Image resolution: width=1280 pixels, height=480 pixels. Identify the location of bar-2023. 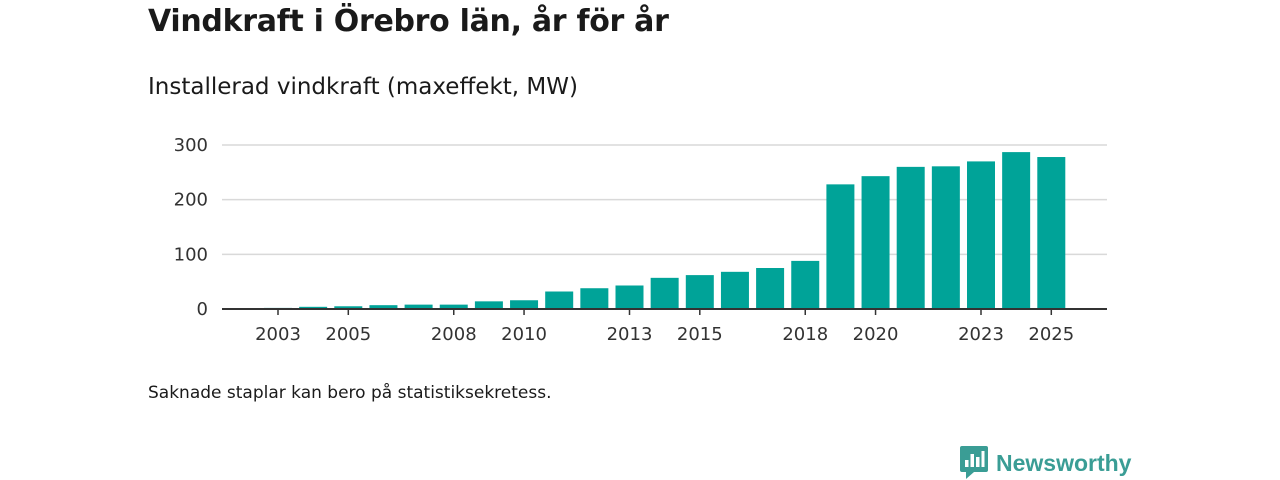
(981, 235).